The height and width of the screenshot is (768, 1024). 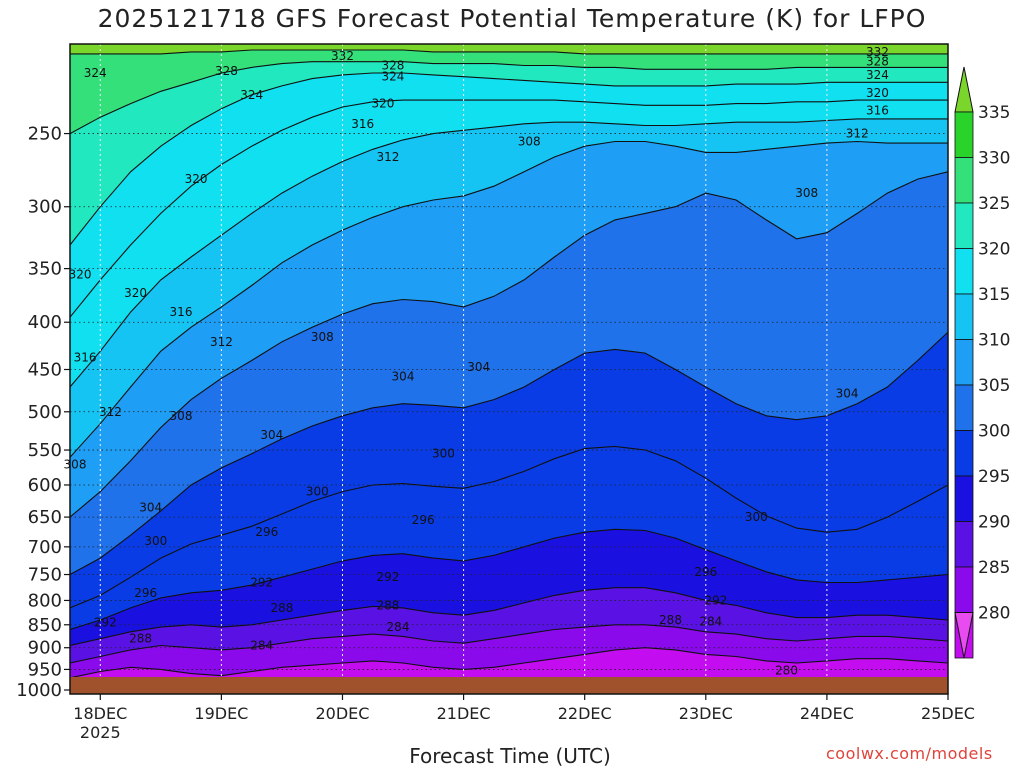 I want to click on colorbar-label: 330, so click(x=994, y=159).